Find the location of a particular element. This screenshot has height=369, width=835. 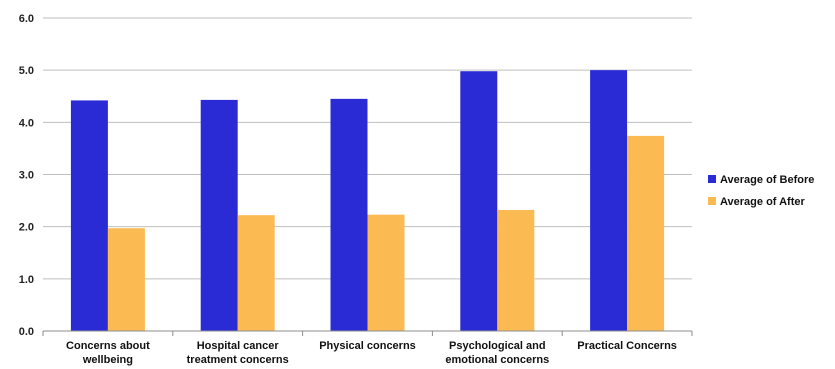

y-tick-label: 6.0 is located at coordinates (26, 19).